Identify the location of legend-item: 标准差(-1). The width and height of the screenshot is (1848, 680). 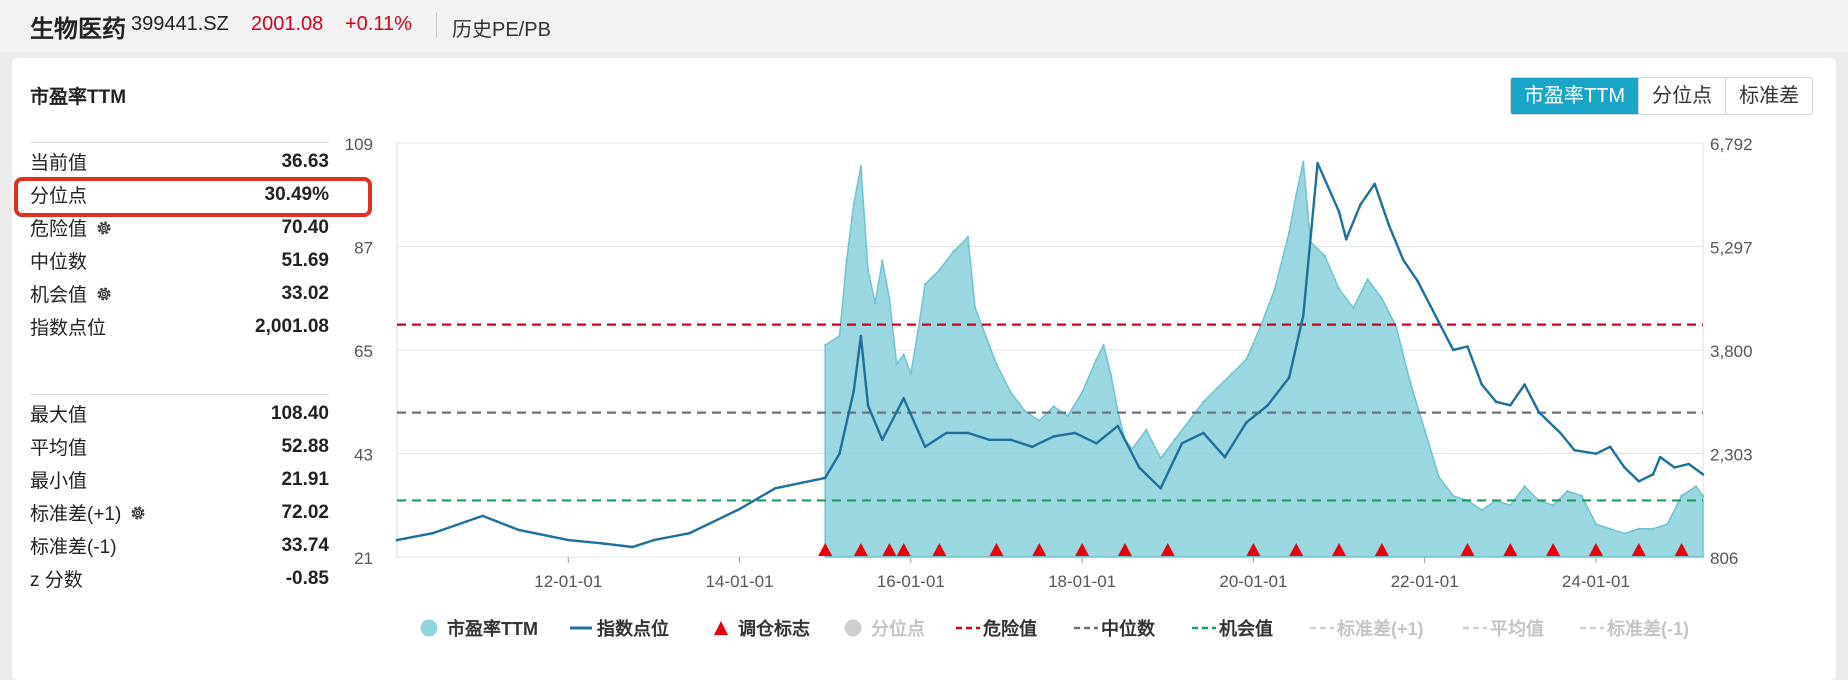
(1634, 628).